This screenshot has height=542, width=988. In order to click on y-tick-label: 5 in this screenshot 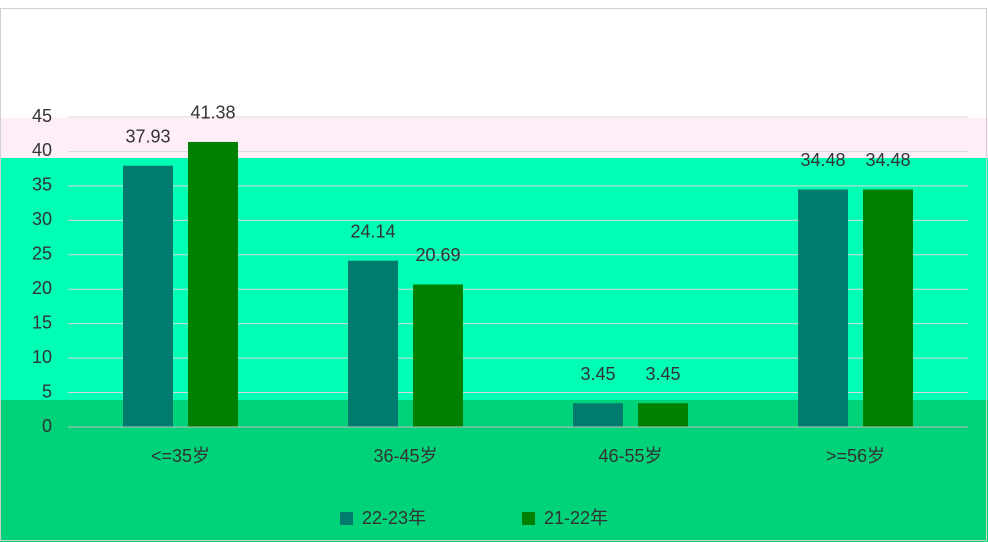, I will do `click(47, 391)`.